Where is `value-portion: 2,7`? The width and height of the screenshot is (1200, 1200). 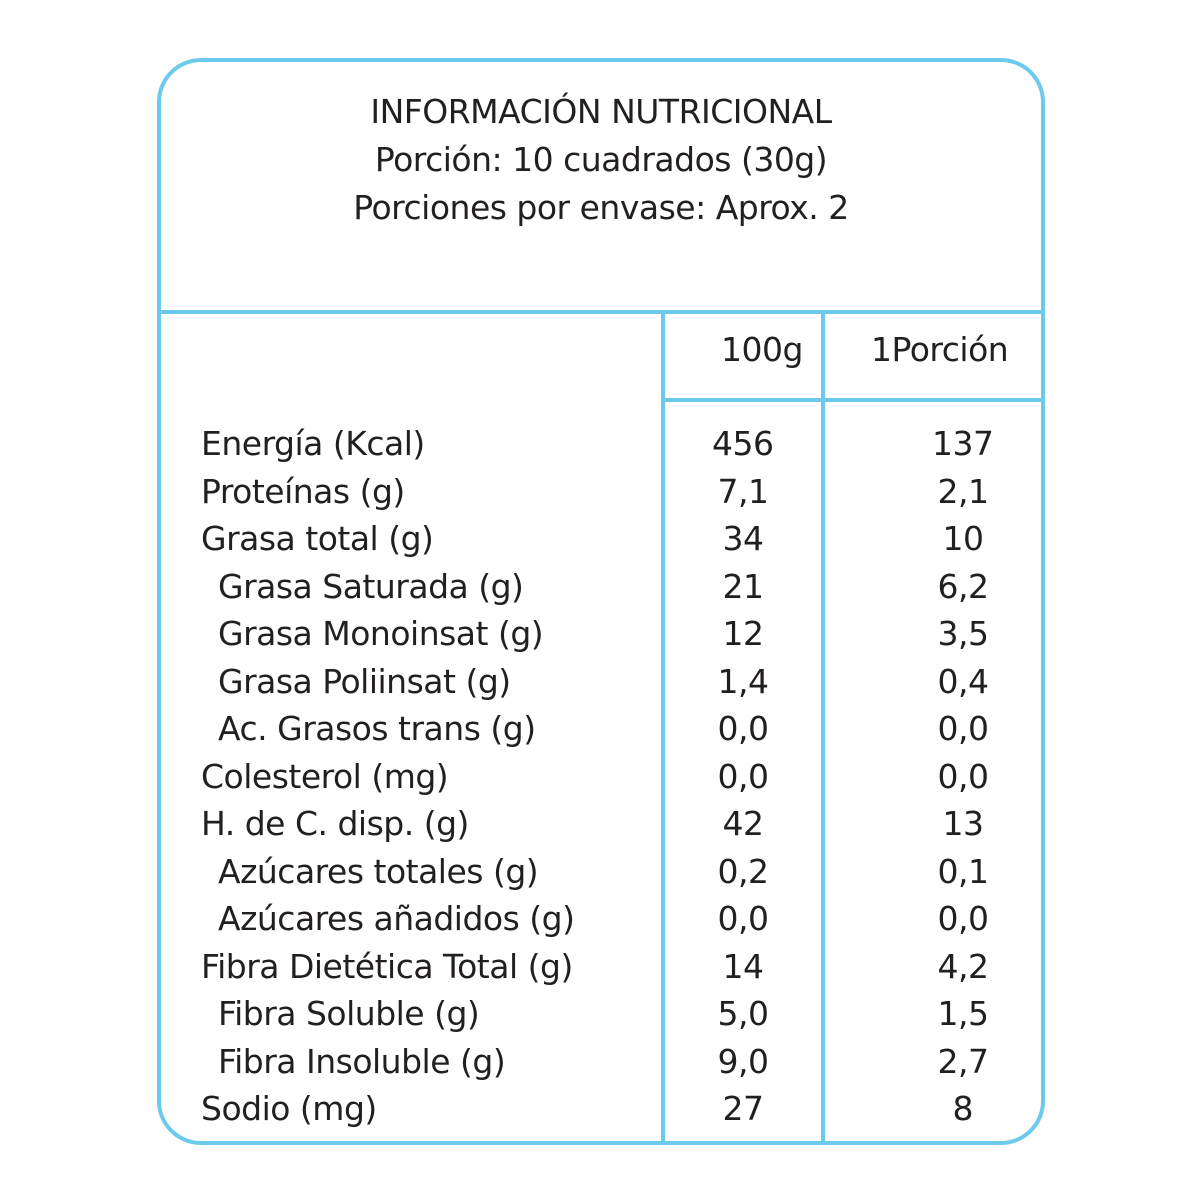 value-portion: 2,7 is located at coordinates (963, 1061).